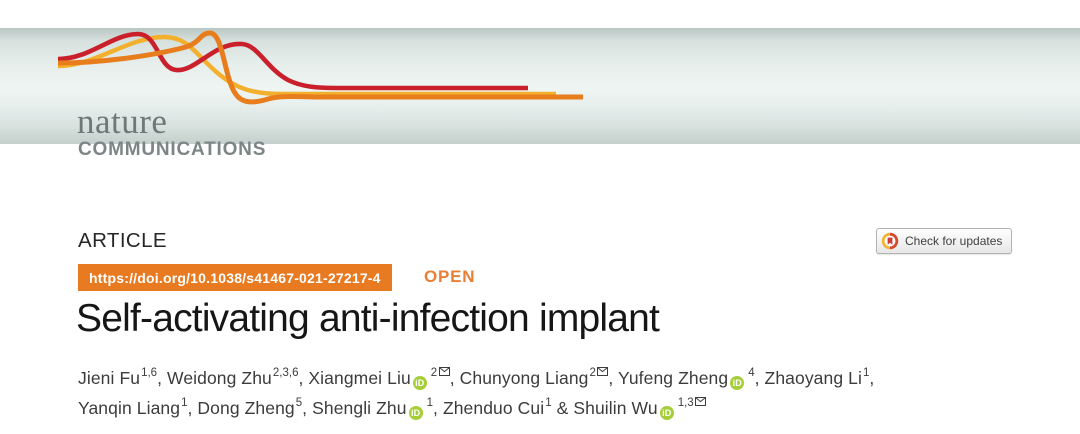  What do you see at coordinates (149, 373) in the screenshot?
I see `author-affiliation-superscript: 1,6` at bounding box center [149, 373].